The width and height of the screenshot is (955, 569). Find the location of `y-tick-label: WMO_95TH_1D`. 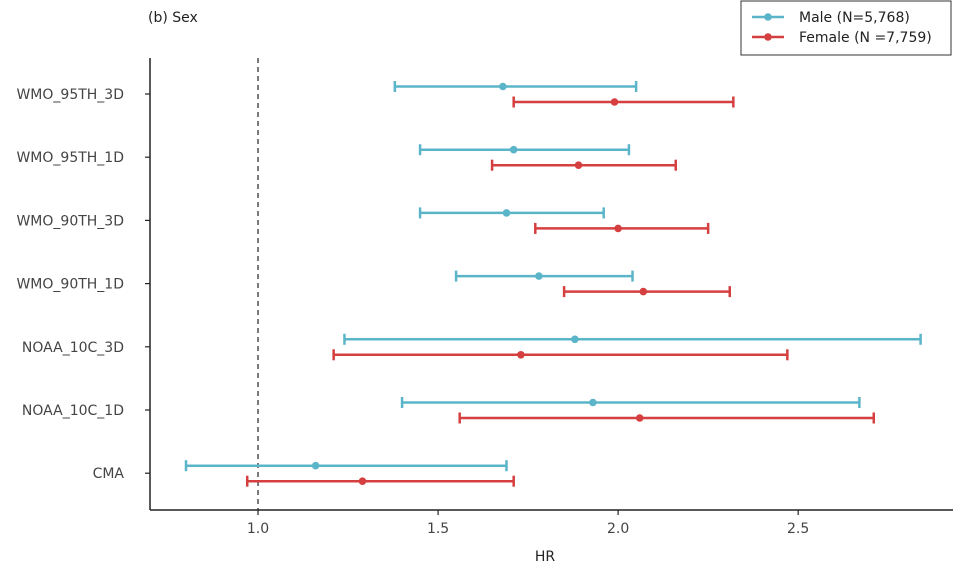

y-tick-label: WMO_95TH_1D is located at coordinates (70, 158).